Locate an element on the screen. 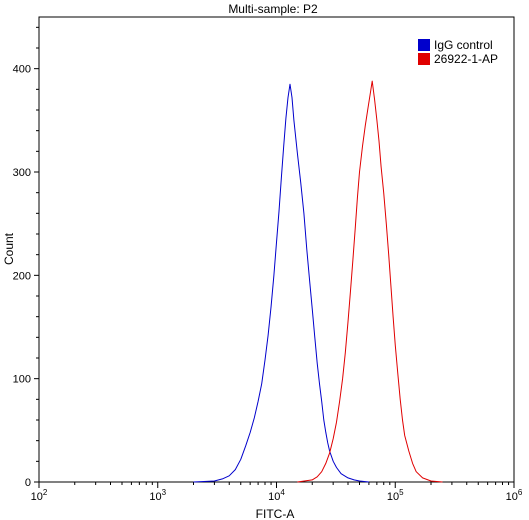  x-tick-exponent: 3 is located at coordinates (164, 492).